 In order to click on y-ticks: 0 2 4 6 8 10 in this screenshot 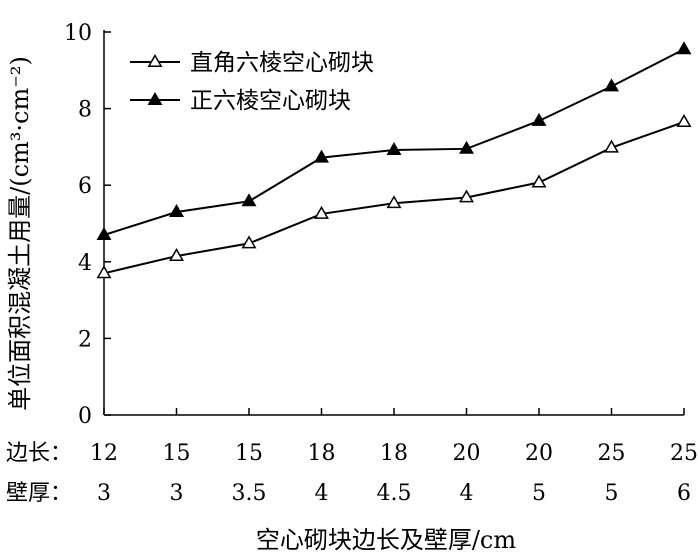, I will do `click(87, 225)`.